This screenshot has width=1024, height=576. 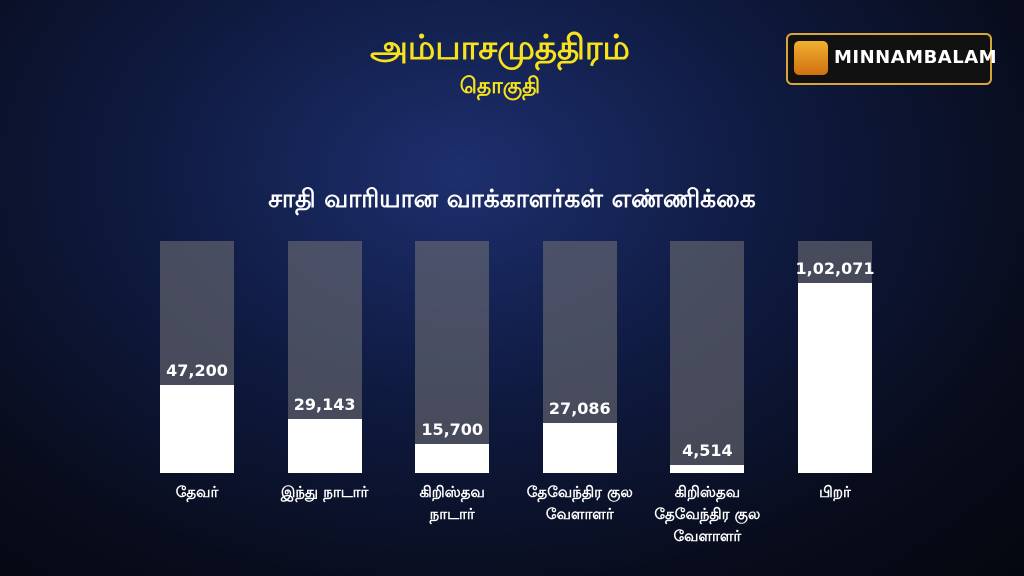 I want to click on value-label: 4,514, so click(x=707, y=450).